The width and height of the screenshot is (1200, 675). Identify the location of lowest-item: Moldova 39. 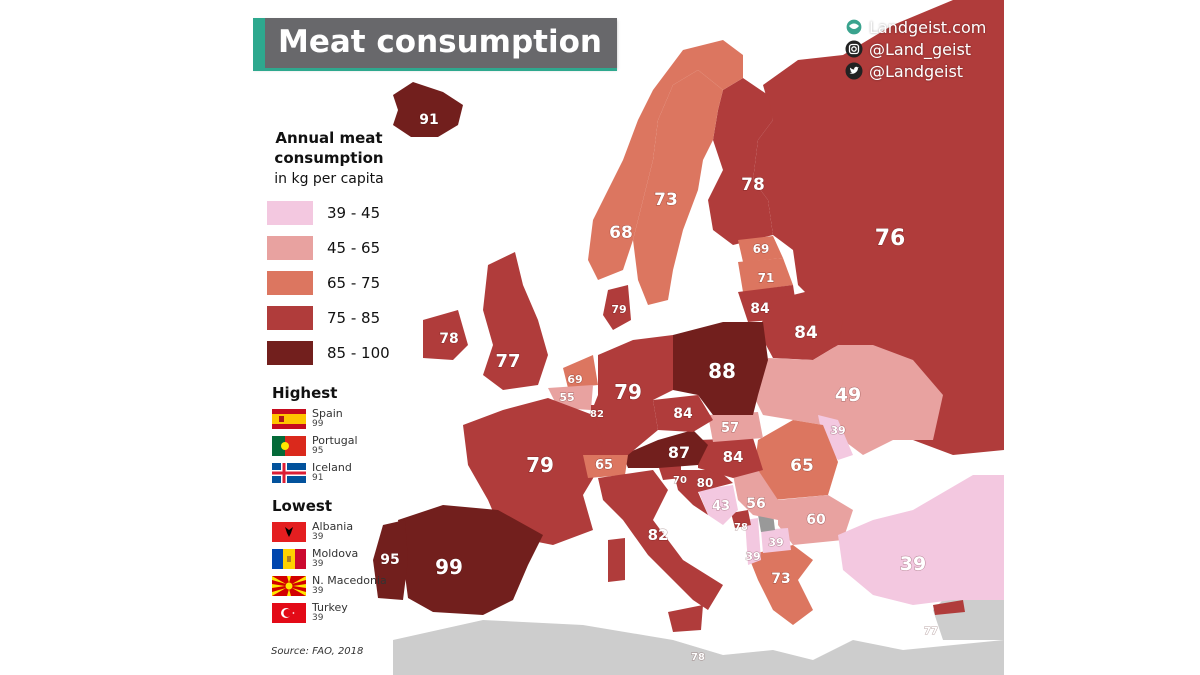
(315, 558).